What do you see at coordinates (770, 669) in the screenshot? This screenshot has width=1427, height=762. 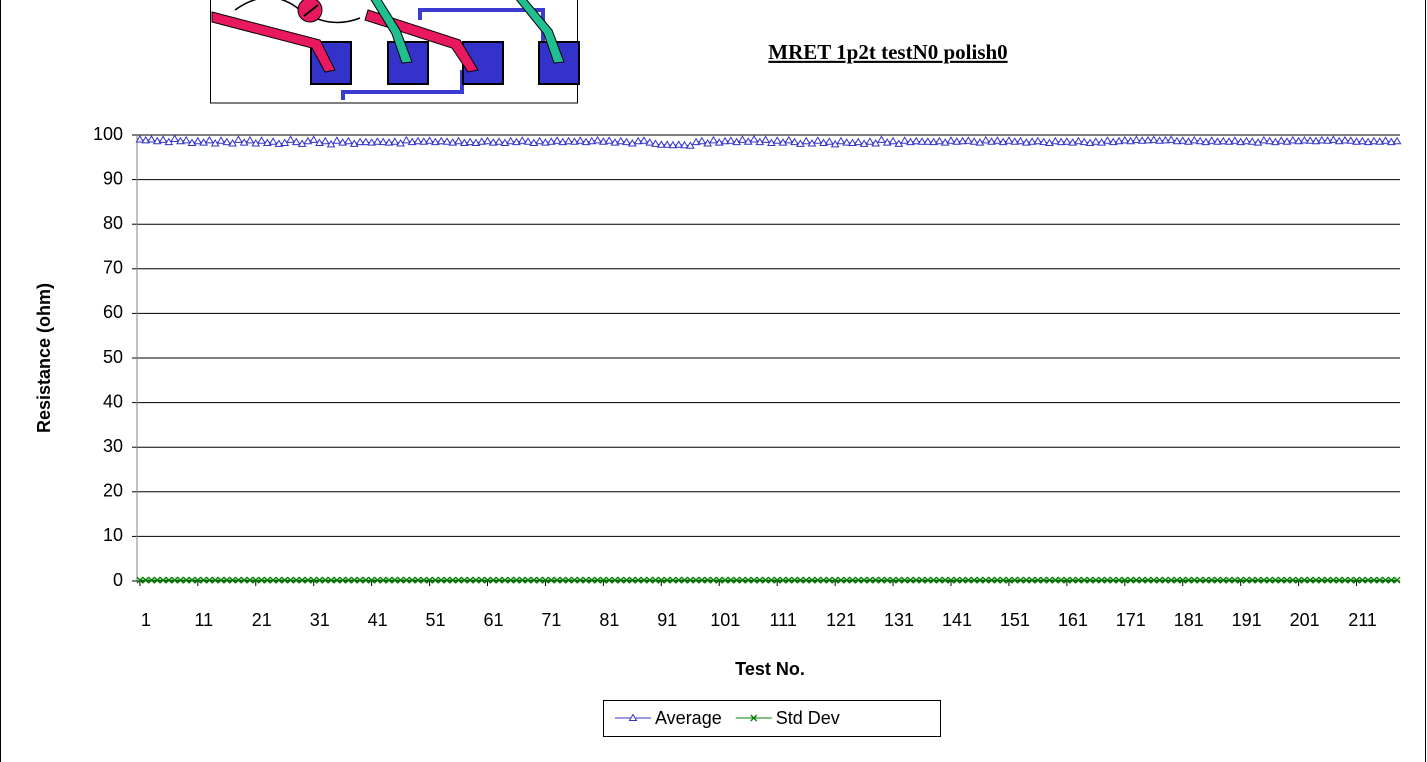 I see `x-axis-label: Test No.` at bounding box center [770, 669].